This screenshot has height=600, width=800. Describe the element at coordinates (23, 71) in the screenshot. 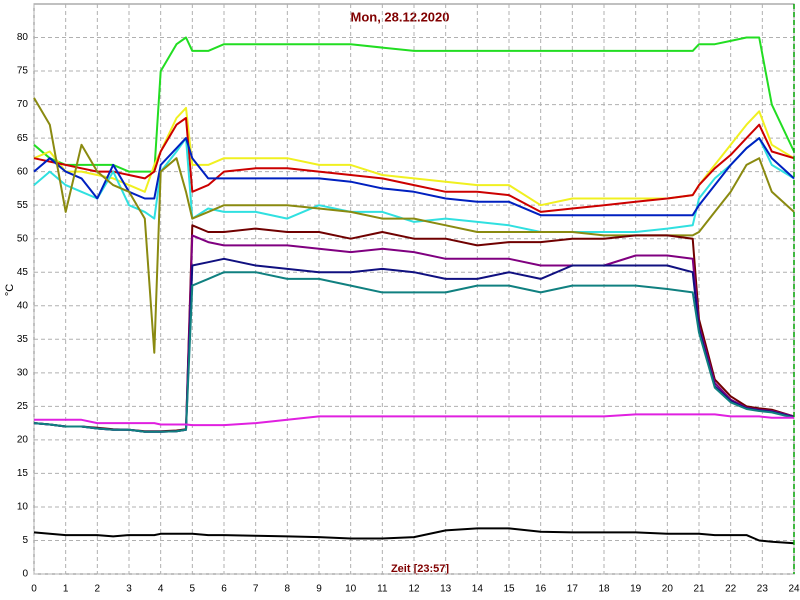

I see `y-tick-label: 75` at that location.